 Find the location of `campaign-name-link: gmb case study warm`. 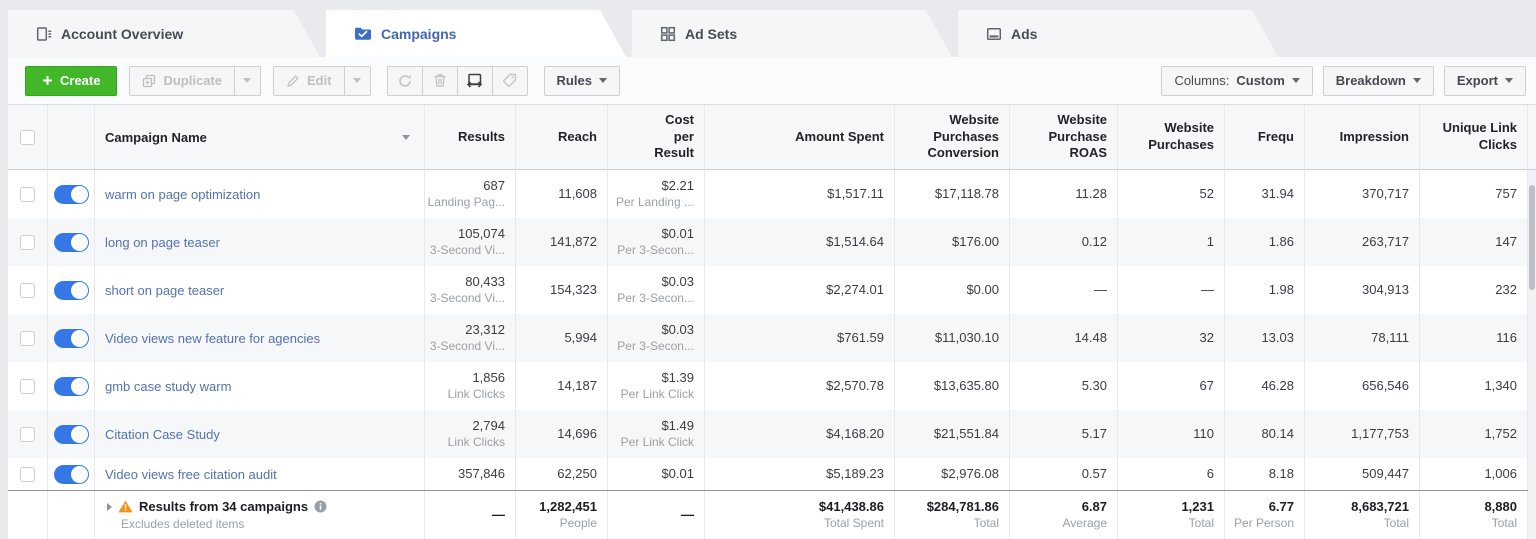

campaign-name-link: gmb case study warm is located at coordinates (168, 386).